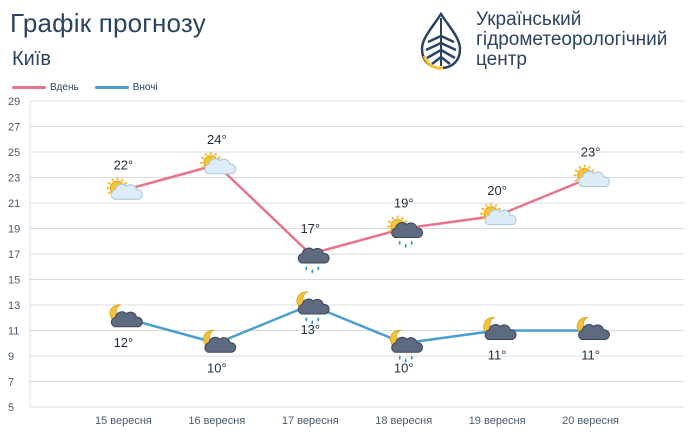 This screenshot has width=688, height=435. Describe the element at coordinates (403, 421) in the screenshot. I see `x-tick-label: 18 вересня` at that location.